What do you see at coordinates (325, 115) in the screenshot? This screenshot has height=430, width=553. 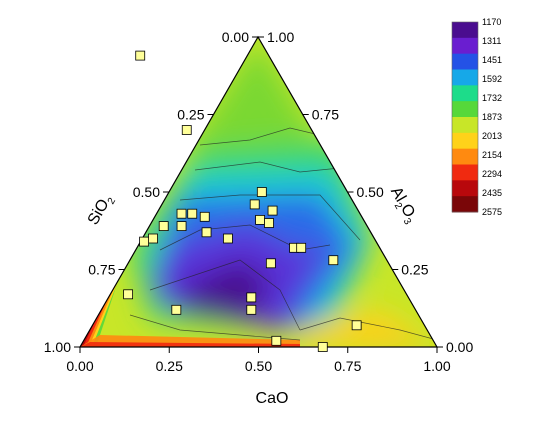 I see `right-tick-label: 0.75` at bounding box center [325, 115].